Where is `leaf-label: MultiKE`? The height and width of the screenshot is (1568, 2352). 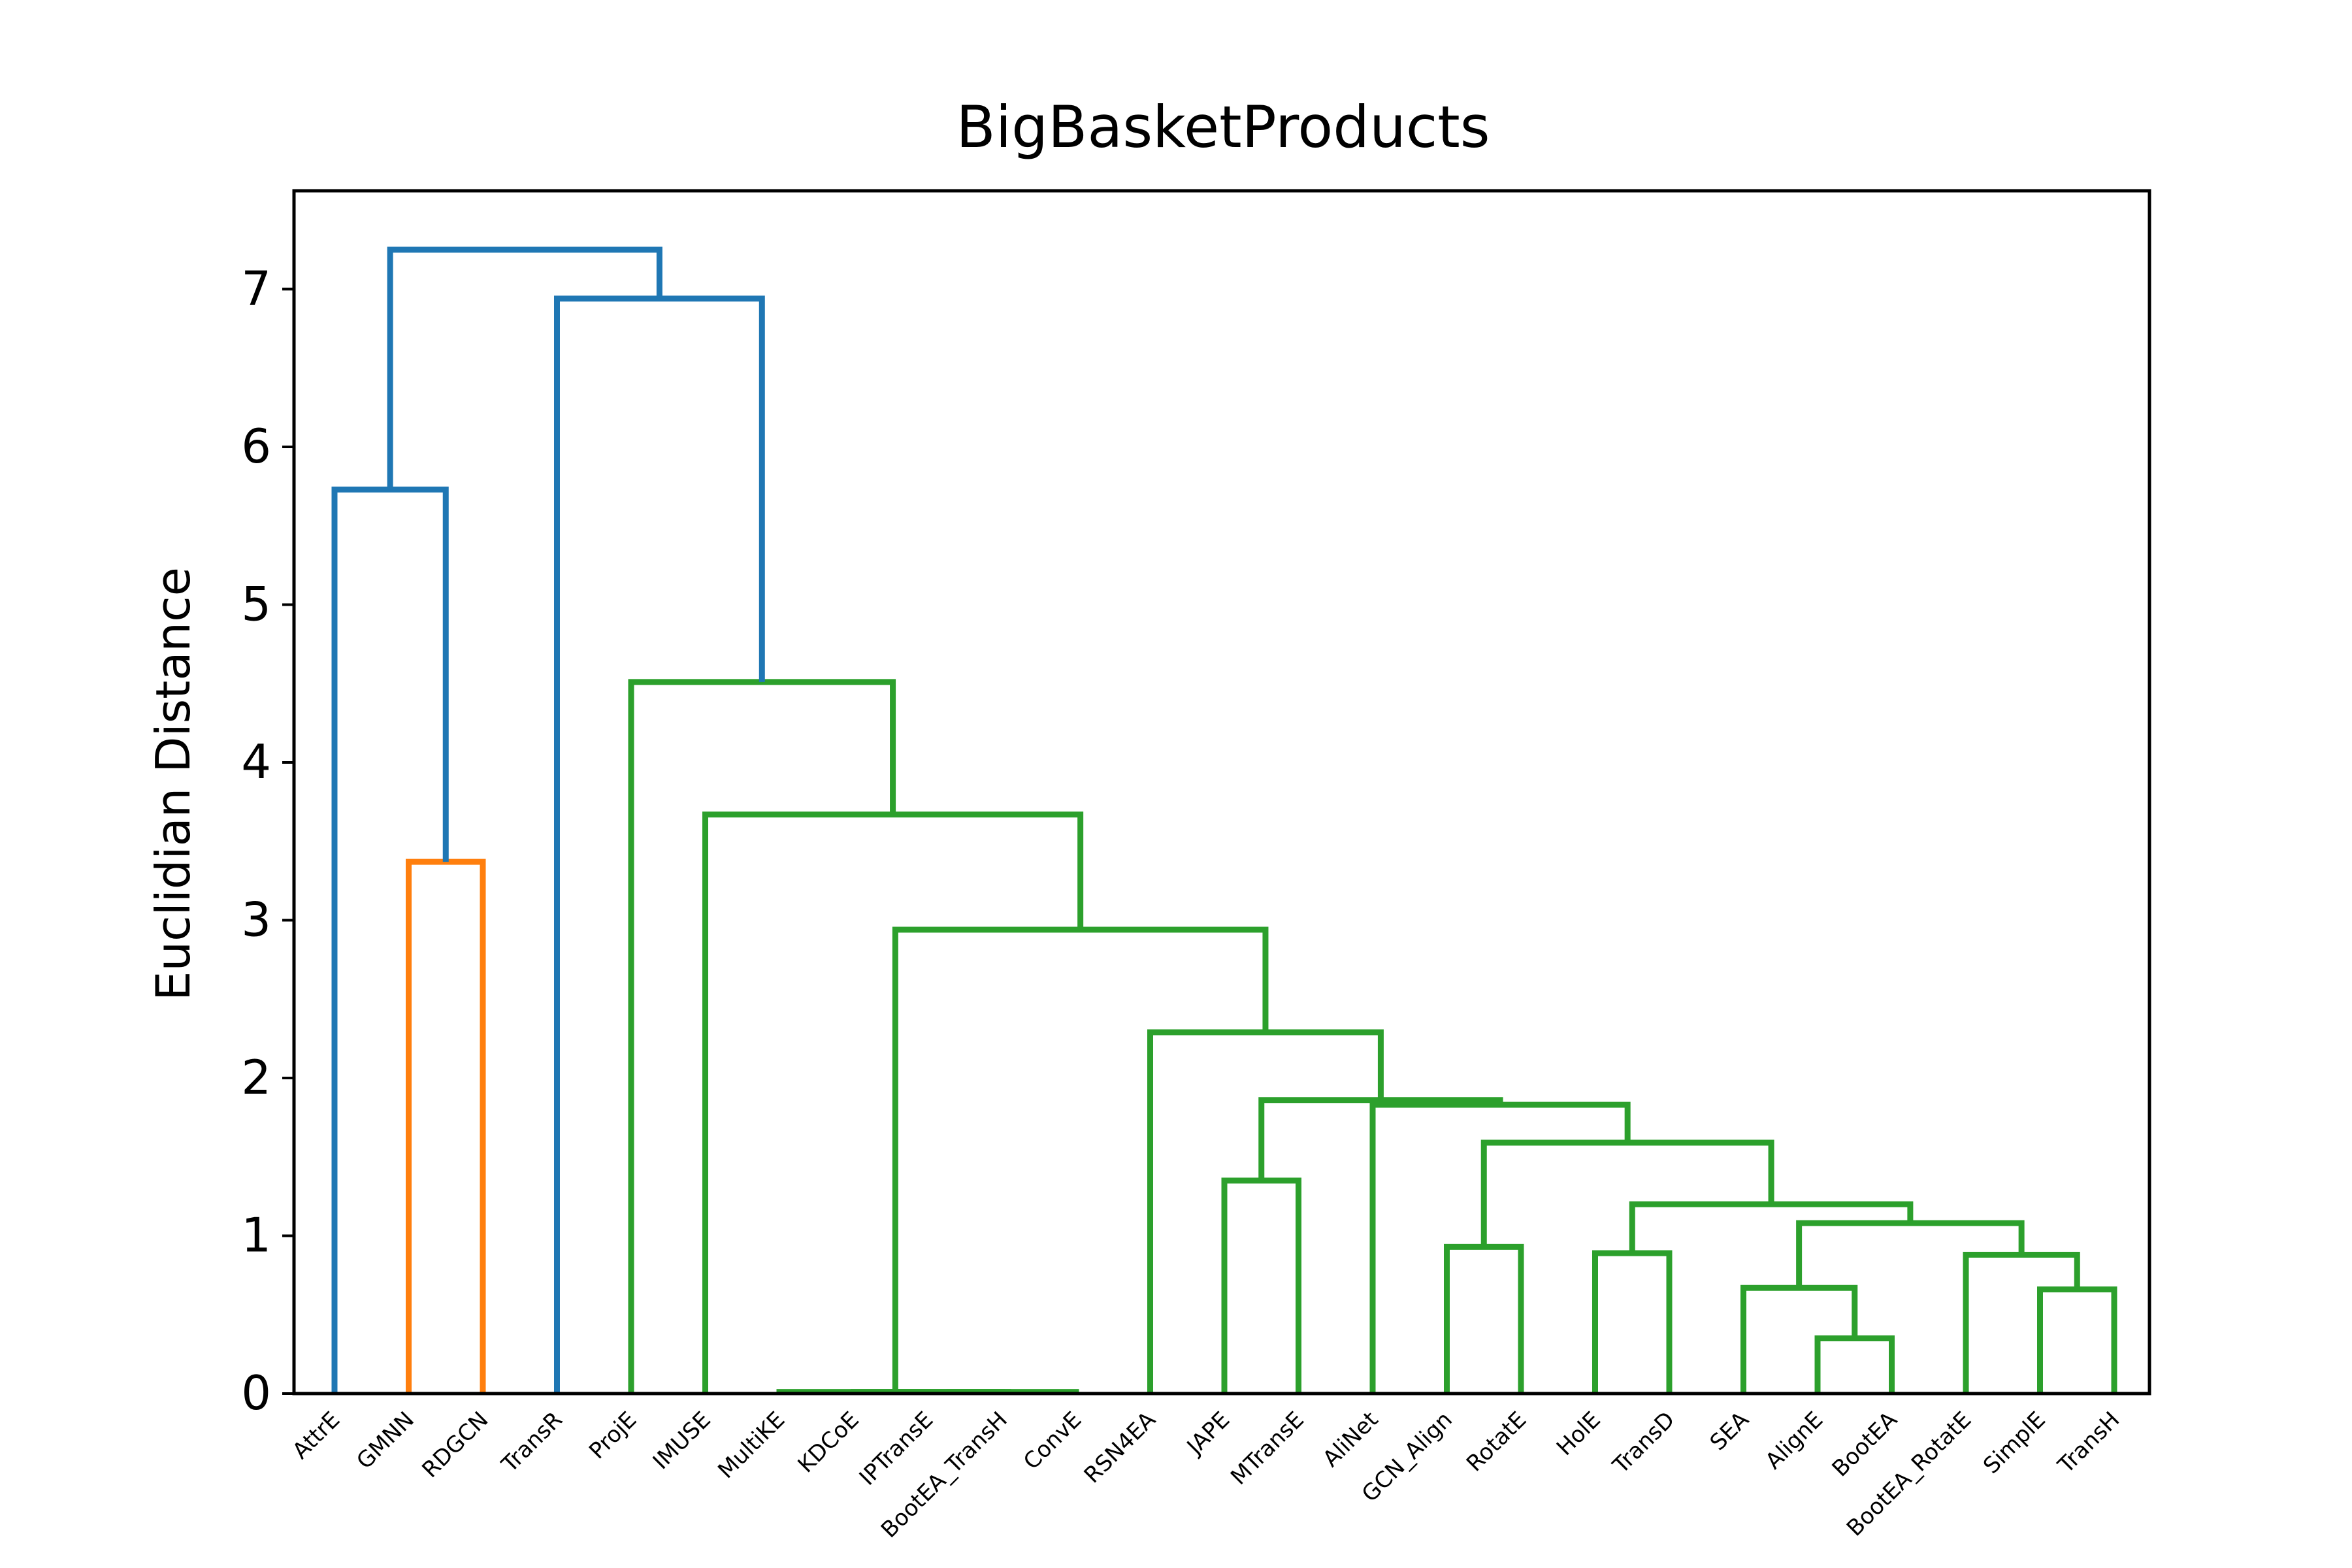
leaf-label: MultiKE is located at coordinates (751, 1445).